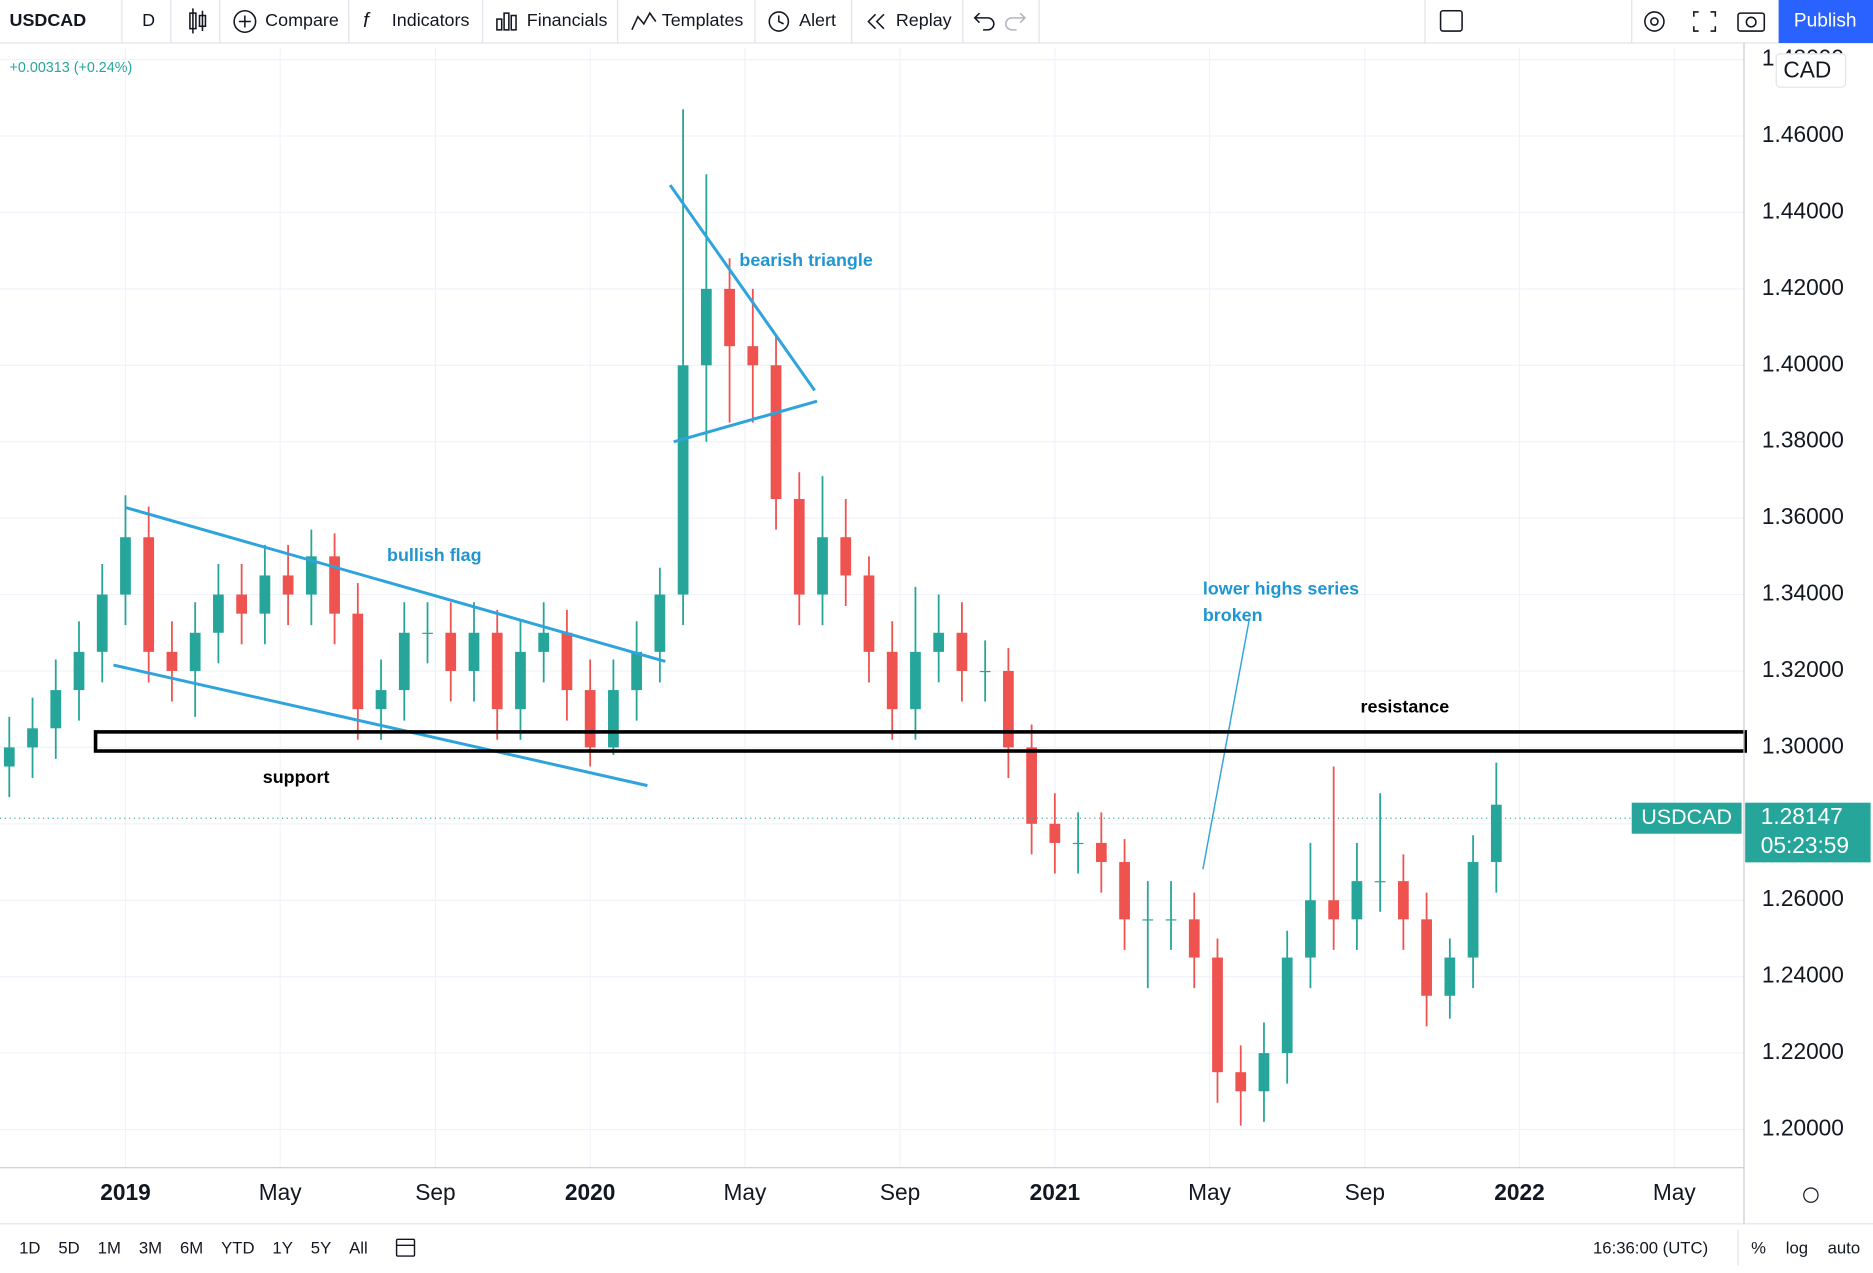 The width and height of the screenshot is (1873, 1273). What do you see at coordinates (1758, 1247) in the screenshot?
I see `scale-option: %` at bounding box center [1758, 1247].